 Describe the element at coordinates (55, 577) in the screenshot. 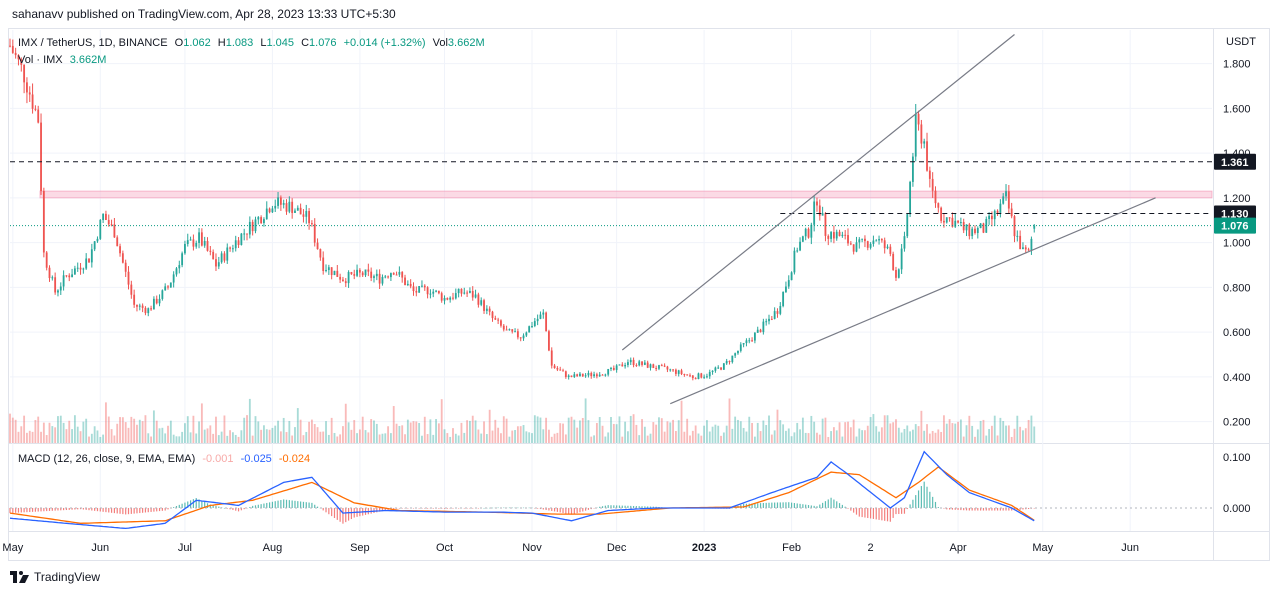

I see `tradingview-logo: TradingView` at that location.